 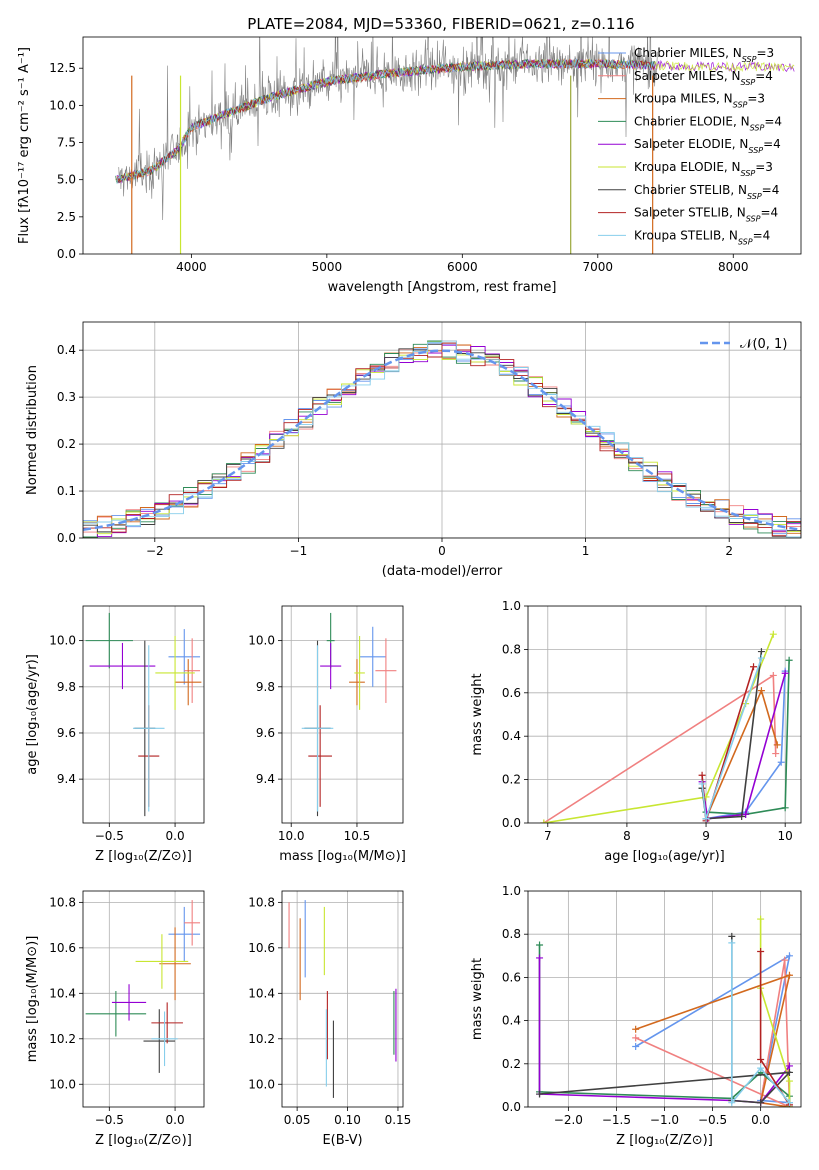 I want to click on y-tick-label: 12.5, so click(x=62, y=68).